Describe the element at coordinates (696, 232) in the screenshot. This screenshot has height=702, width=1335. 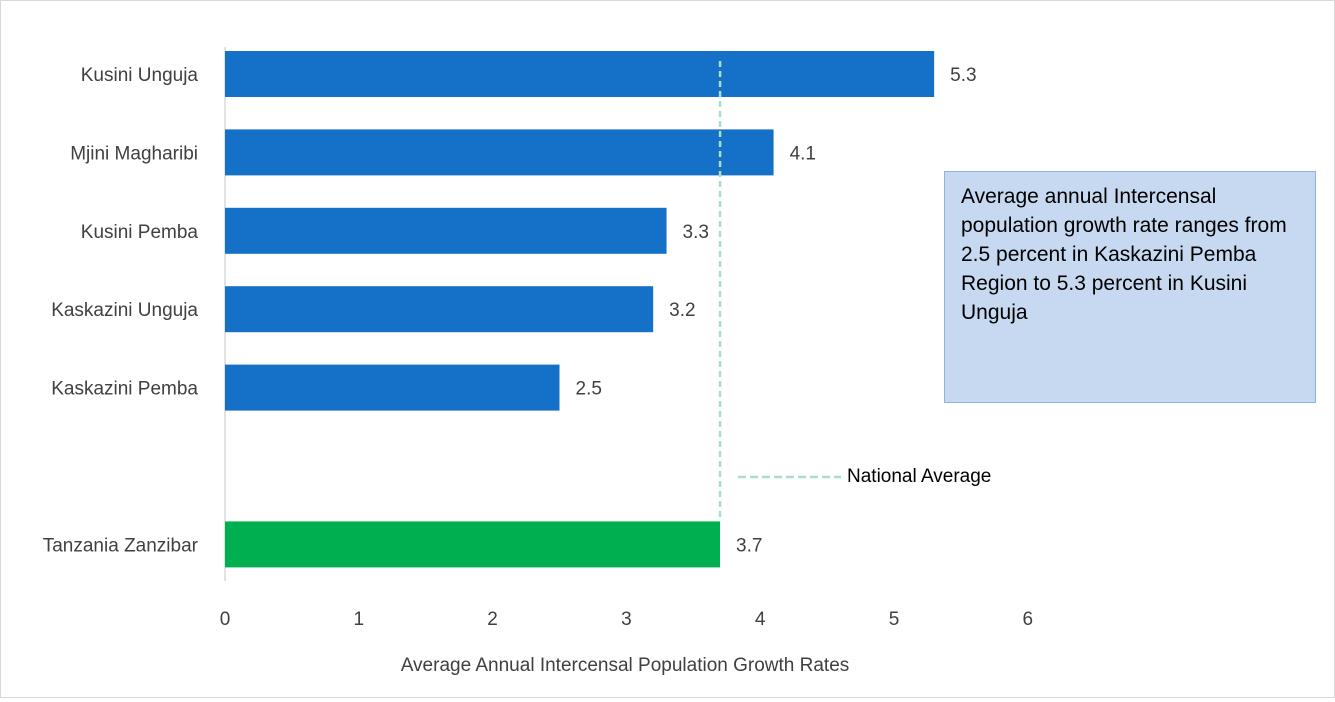
I see `data-label: 3.3` at that location.